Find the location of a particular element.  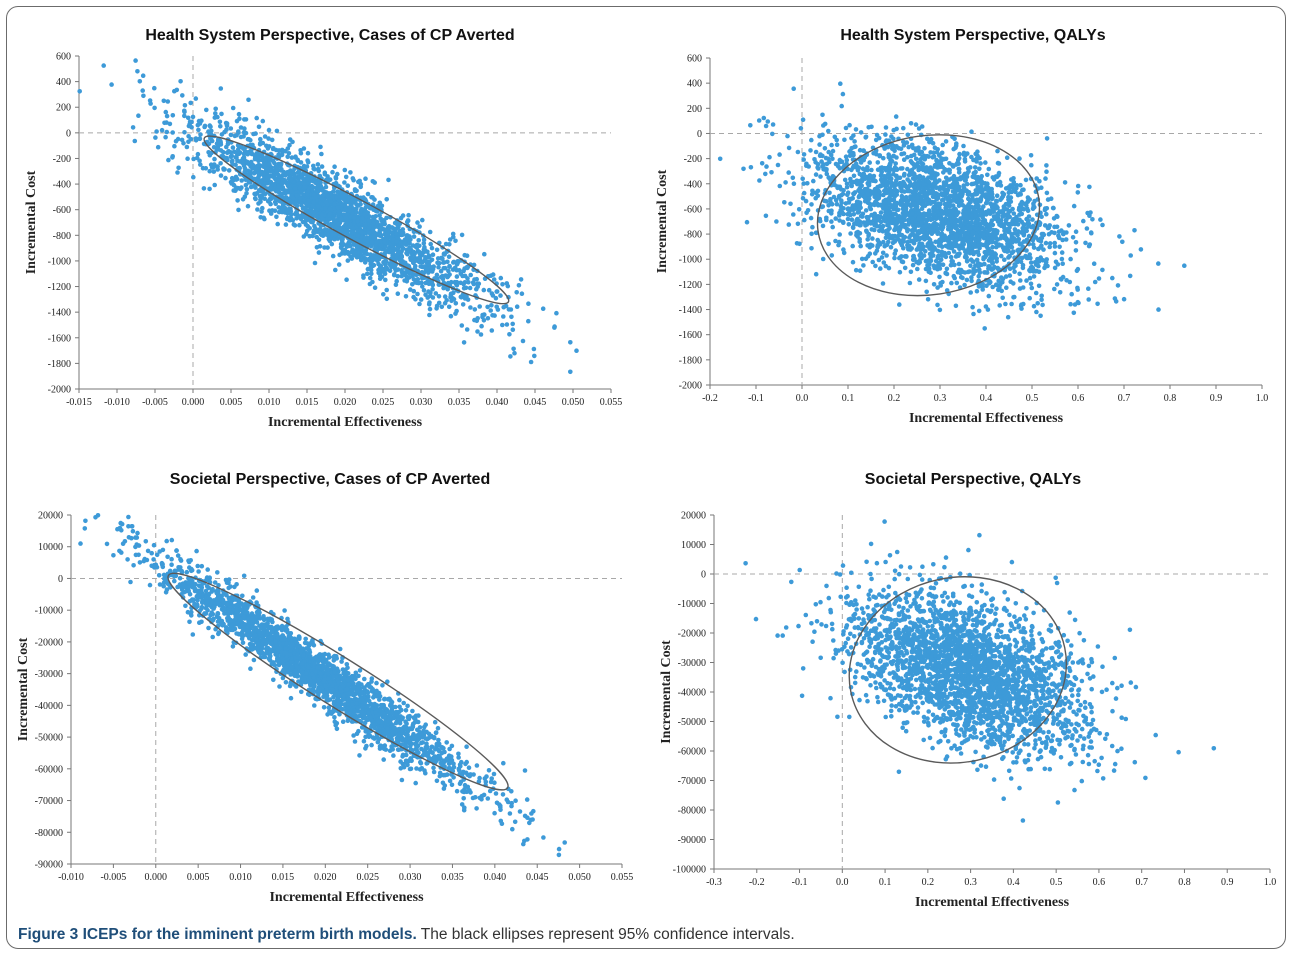

y-tick-label: 0 is located at coordinates (699, 134).